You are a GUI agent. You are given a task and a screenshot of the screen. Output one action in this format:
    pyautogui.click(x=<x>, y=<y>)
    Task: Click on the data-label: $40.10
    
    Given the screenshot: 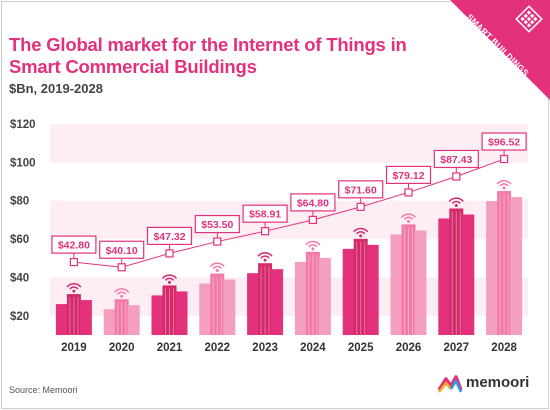 What is the action you would take?
    pyautogui.click(x=122, y=251)
    